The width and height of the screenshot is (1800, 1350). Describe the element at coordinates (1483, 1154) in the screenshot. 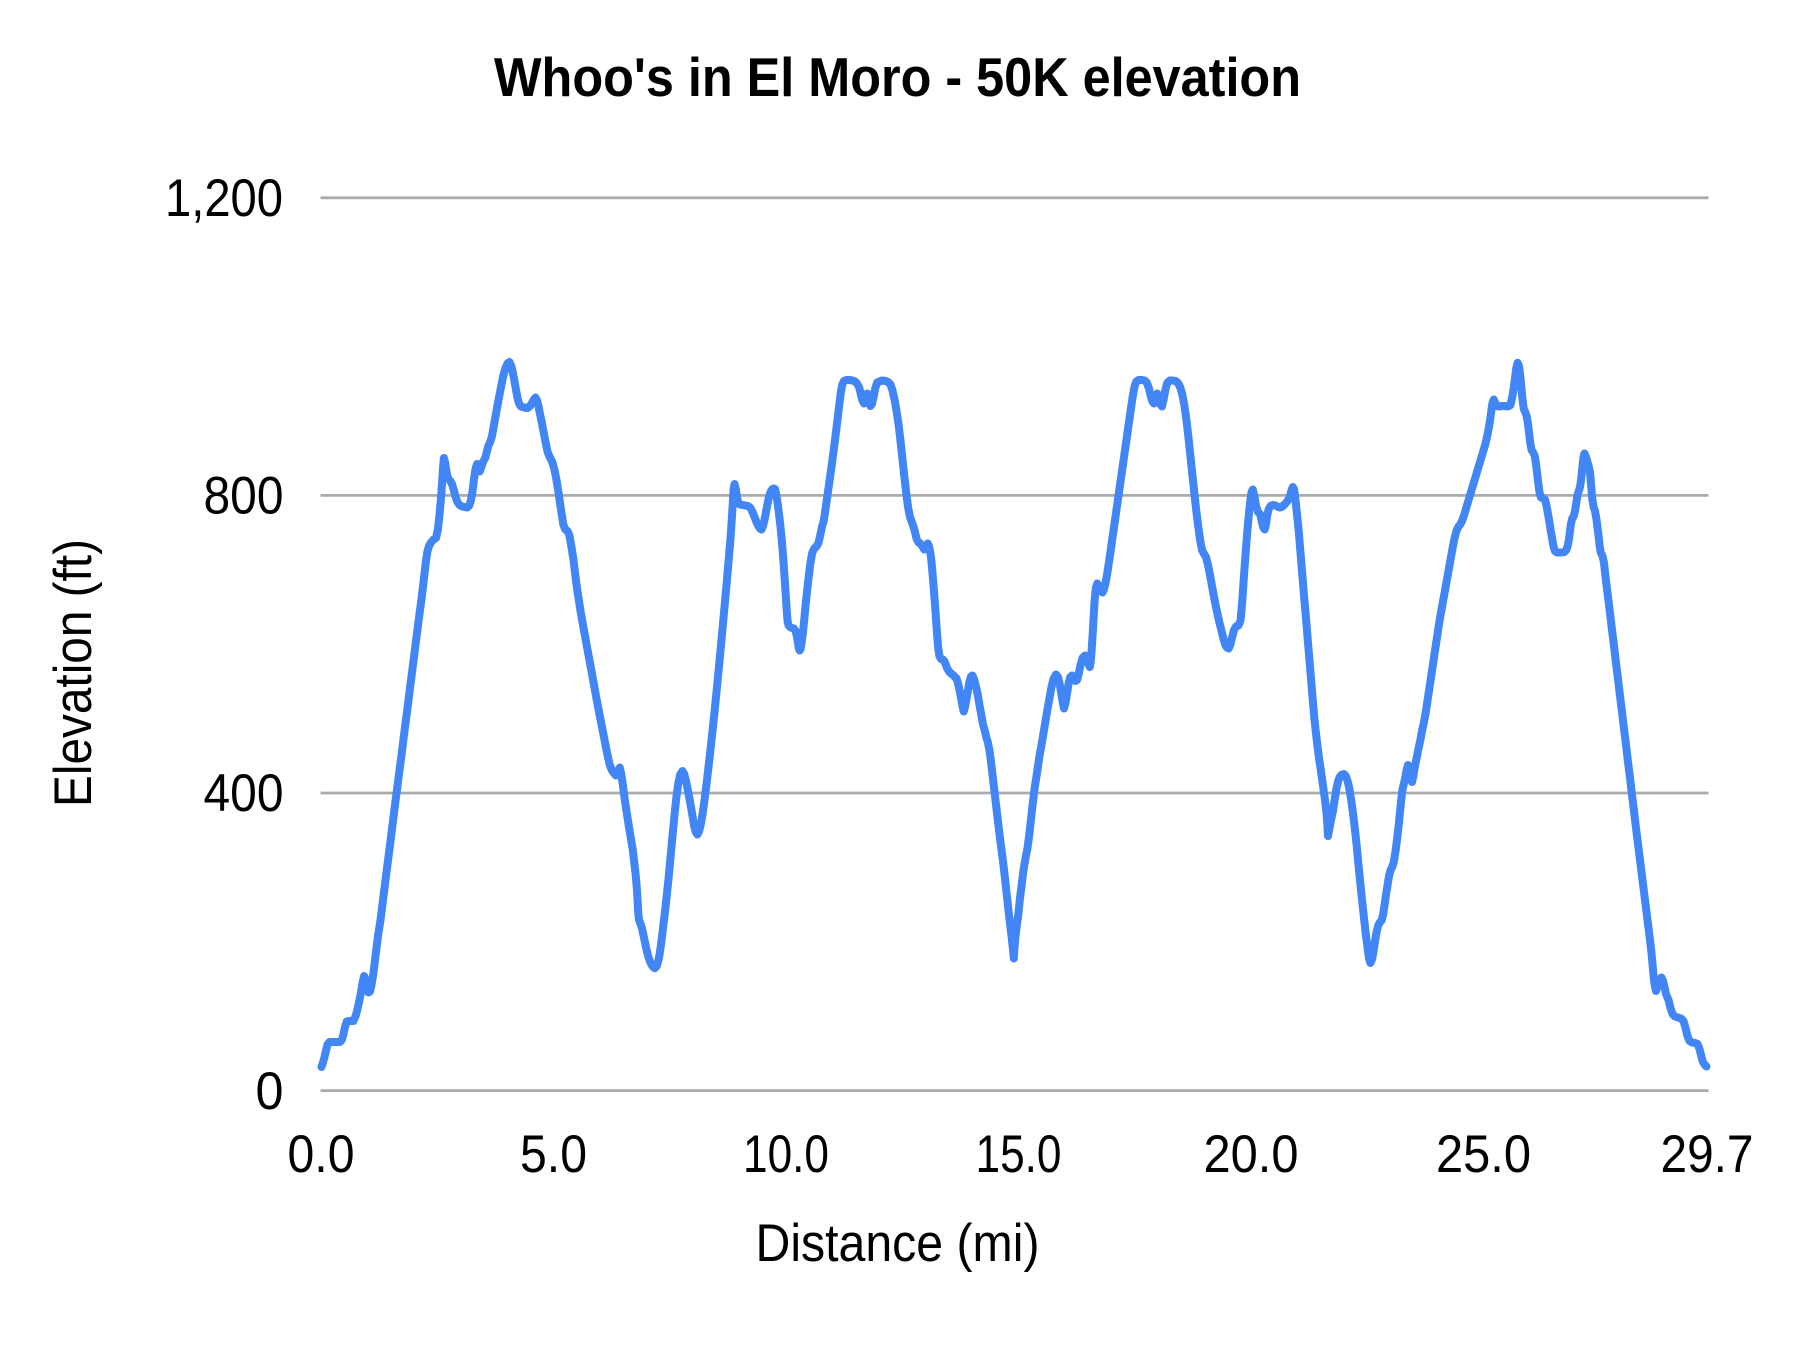

I see `svg-text: 25.0` at that location.